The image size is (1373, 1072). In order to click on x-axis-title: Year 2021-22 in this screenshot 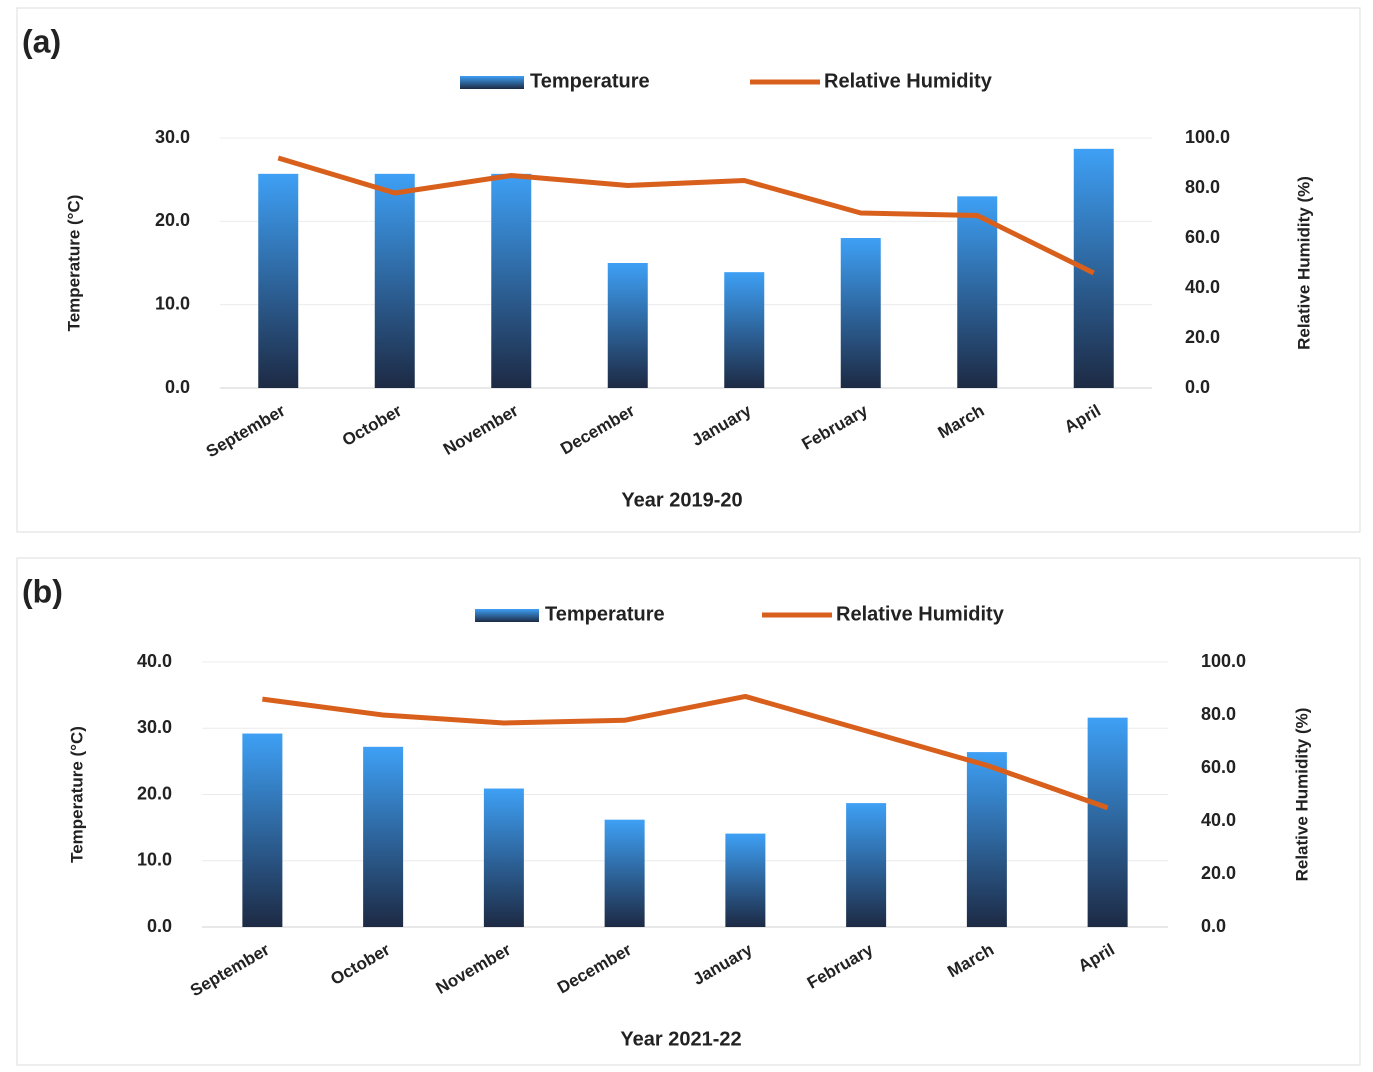, I will do `click(680, 1039)`.